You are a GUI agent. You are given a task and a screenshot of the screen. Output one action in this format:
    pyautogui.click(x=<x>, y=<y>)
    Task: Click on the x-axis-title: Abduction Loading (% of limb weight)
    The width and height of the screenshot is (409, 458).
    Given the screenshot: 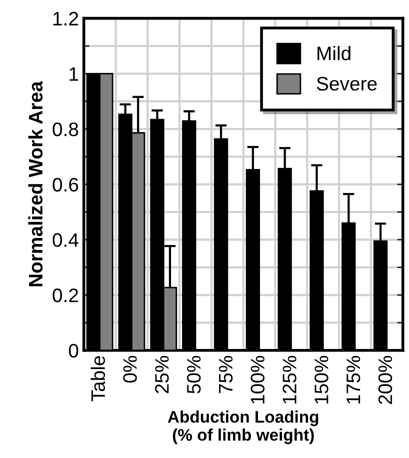 What is the action you would take?
    pyautogui.click(x=243, y=427)
    